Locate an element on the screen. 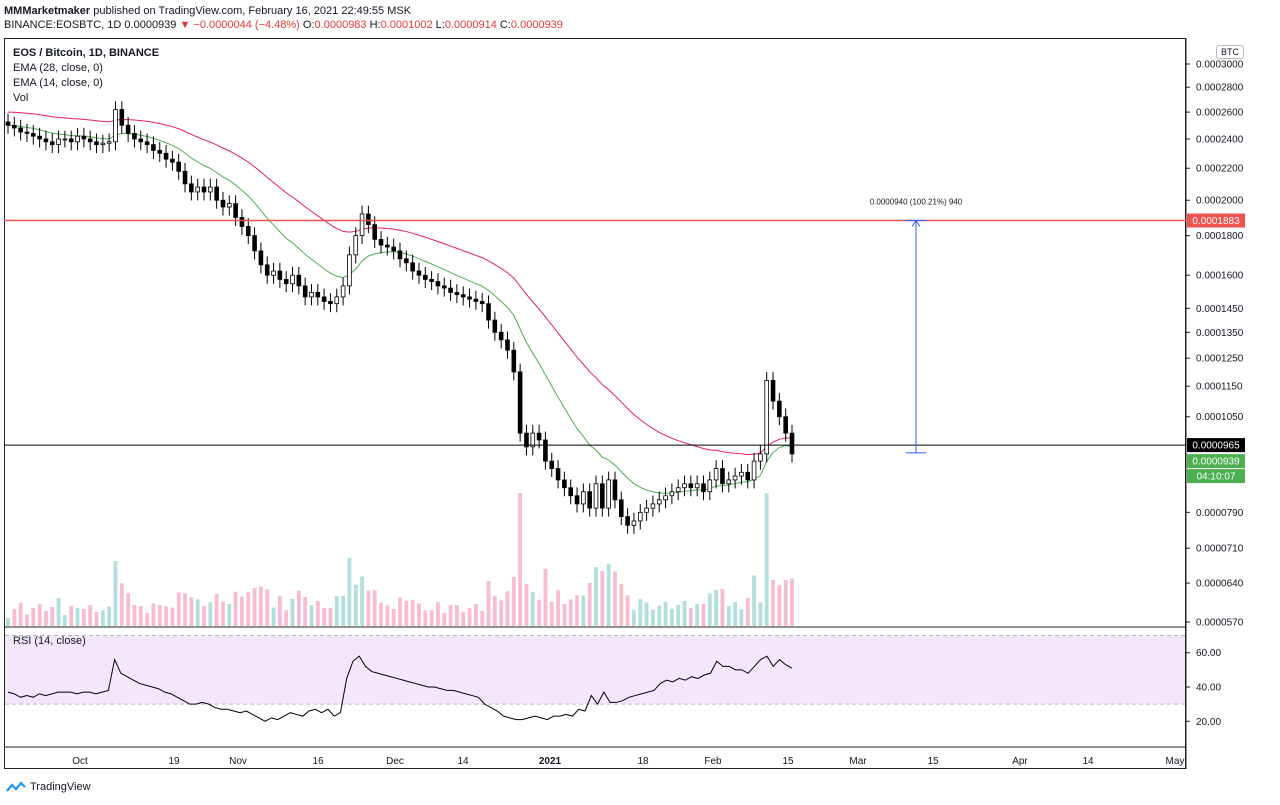 The image size is (1280, 805). low-value: 0.0000914 is located at coordinates (470, 25).